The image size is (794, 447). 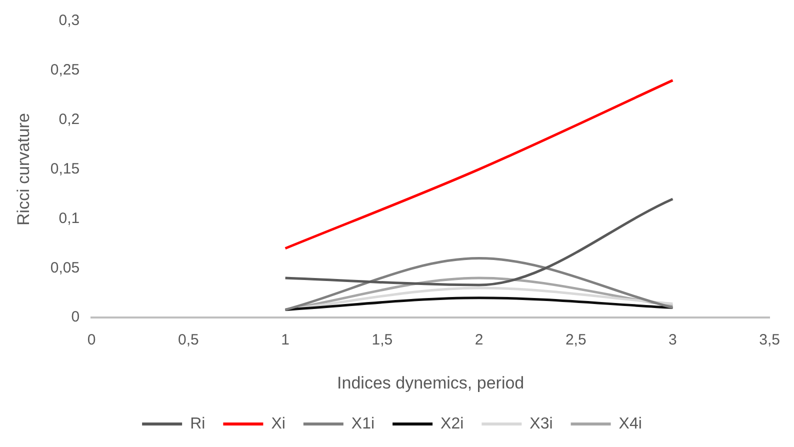 What do you see at coordinates (198, 423) in the screenshot?
I see `legend-label: Ri` at bounding box center [198, 423].